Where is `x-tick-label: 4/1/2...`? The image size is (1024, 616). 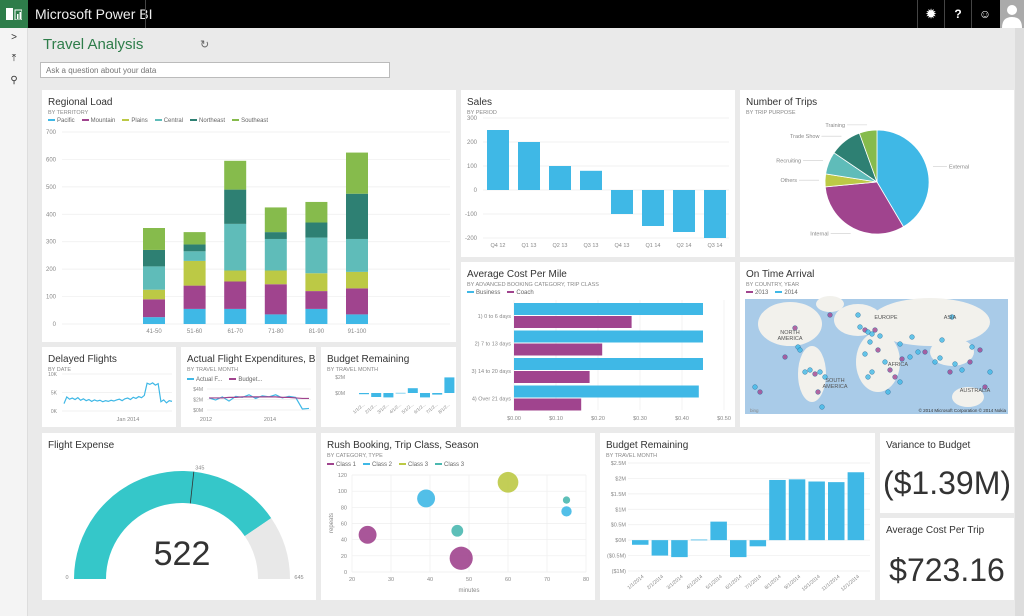
x-tick-label: 4/1/2... is located at coordinates (395, 408).